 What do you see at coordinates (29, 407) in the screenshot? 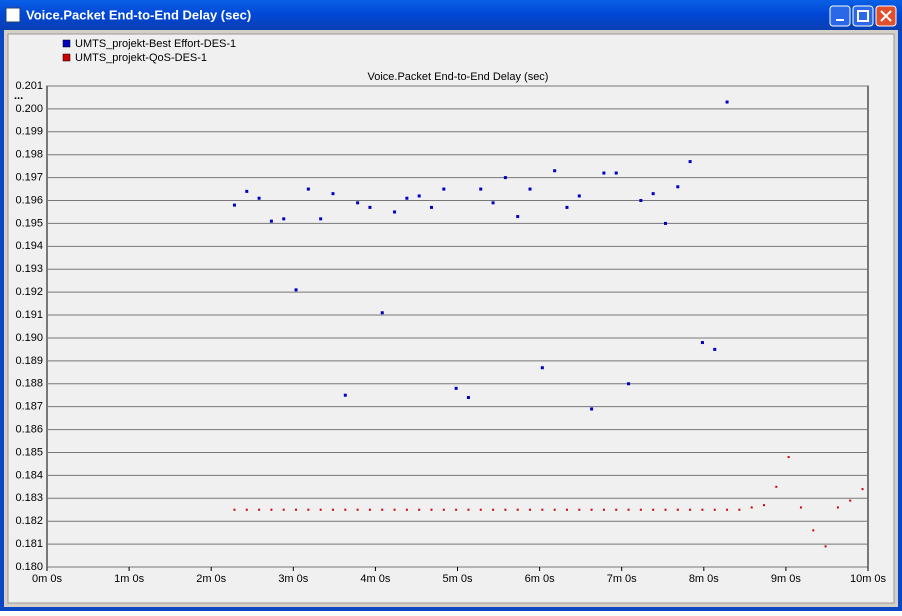
I see `y-tick-label: 0.187` at bounding box center [29, 407].